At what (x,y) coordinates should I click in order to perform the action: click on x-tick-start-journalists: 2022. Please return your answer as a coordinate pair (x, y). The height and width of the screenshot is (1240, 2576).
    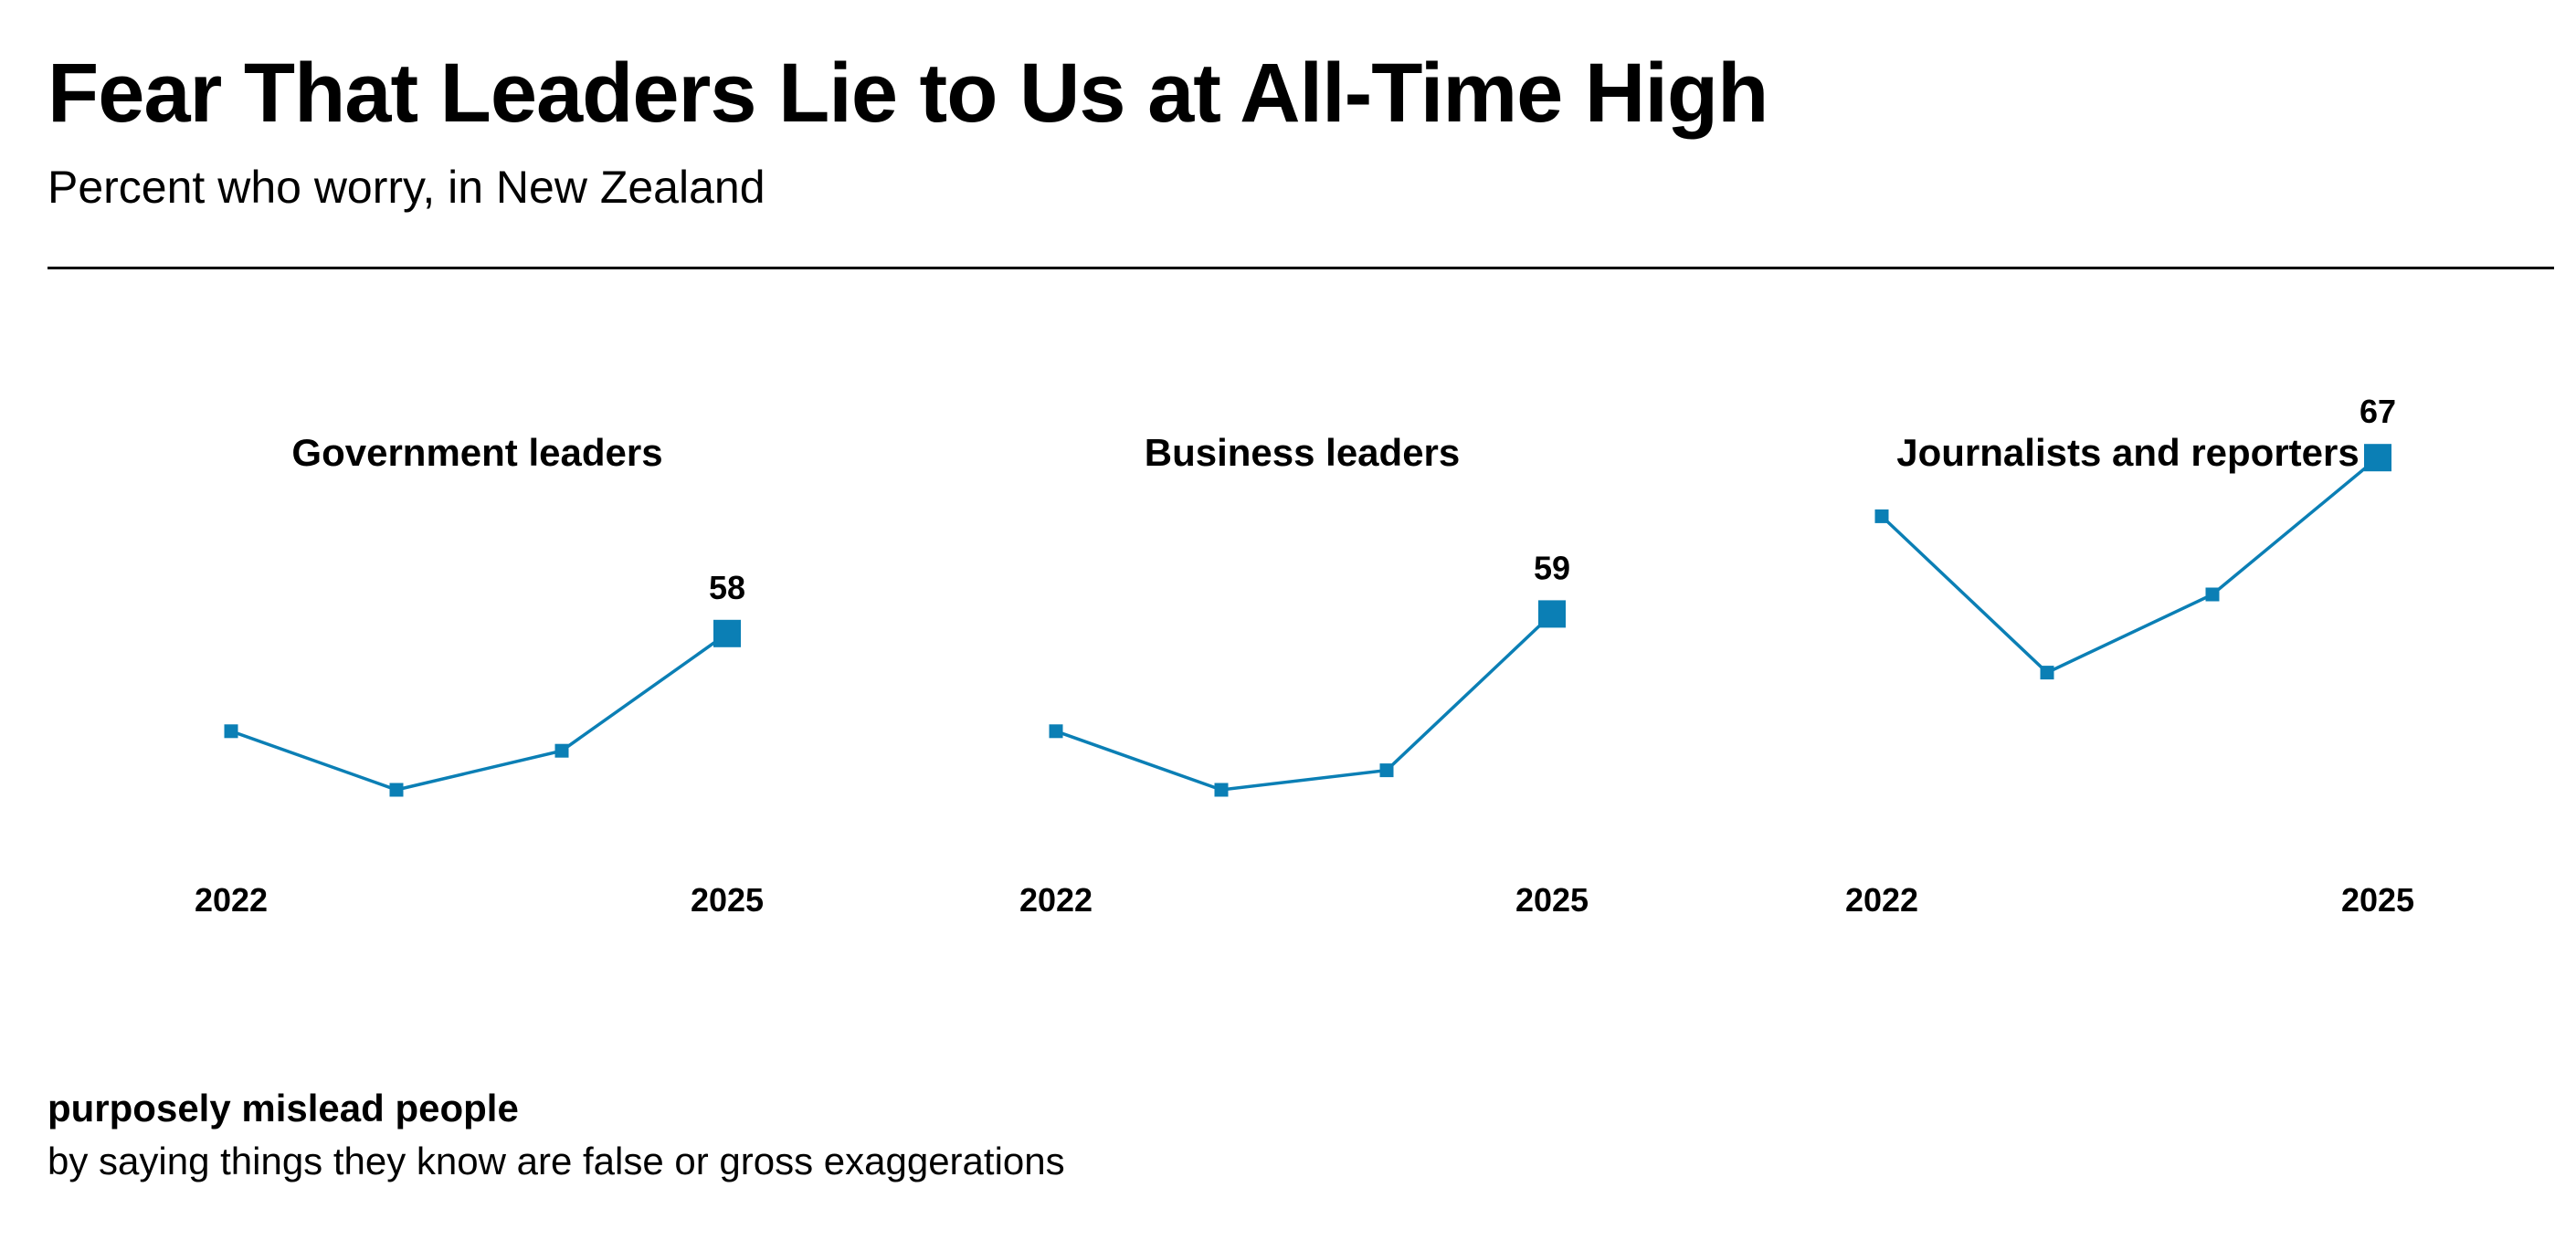
    Looking at the image, I should click on (1882, 900).